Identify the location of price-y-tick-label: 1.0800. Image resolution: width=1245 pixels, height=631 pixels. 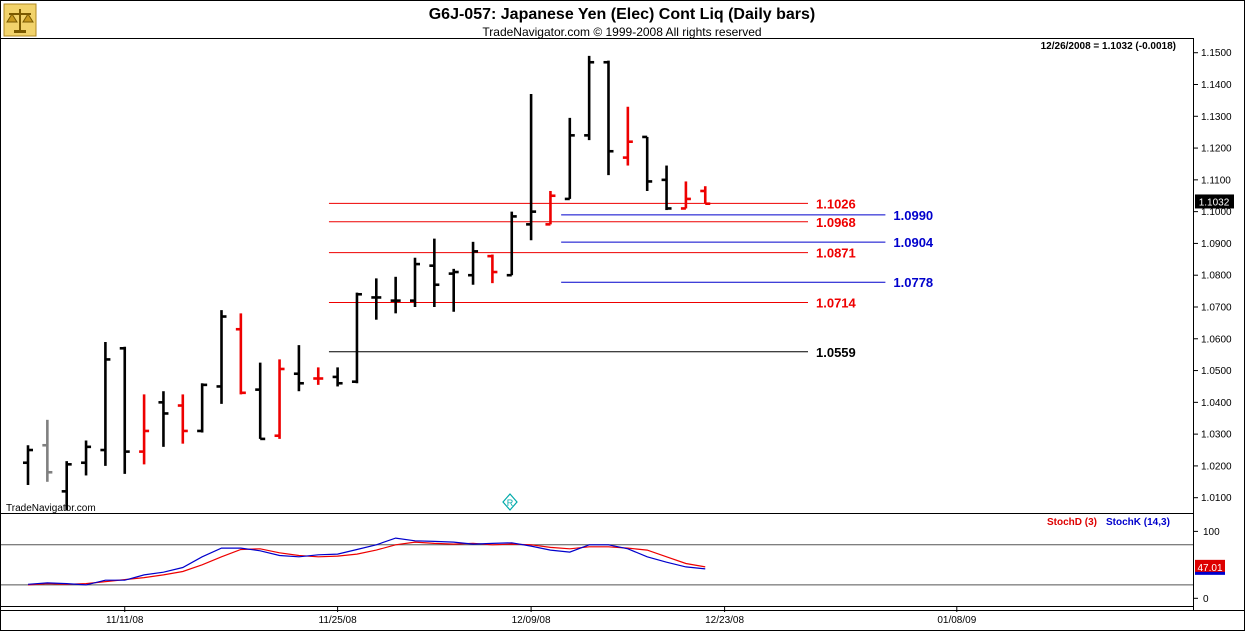
(1216, 276).